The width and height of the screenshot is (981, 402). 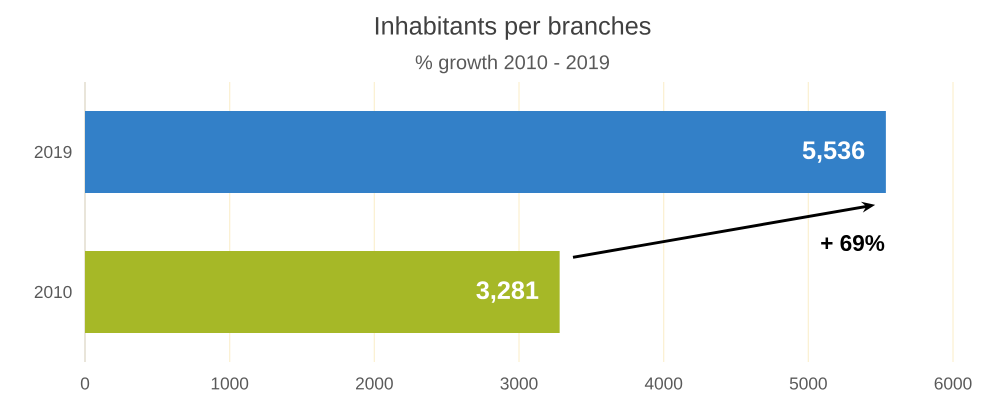 I want to click on x-tick-label: 2000, so click(x=374, y=383).